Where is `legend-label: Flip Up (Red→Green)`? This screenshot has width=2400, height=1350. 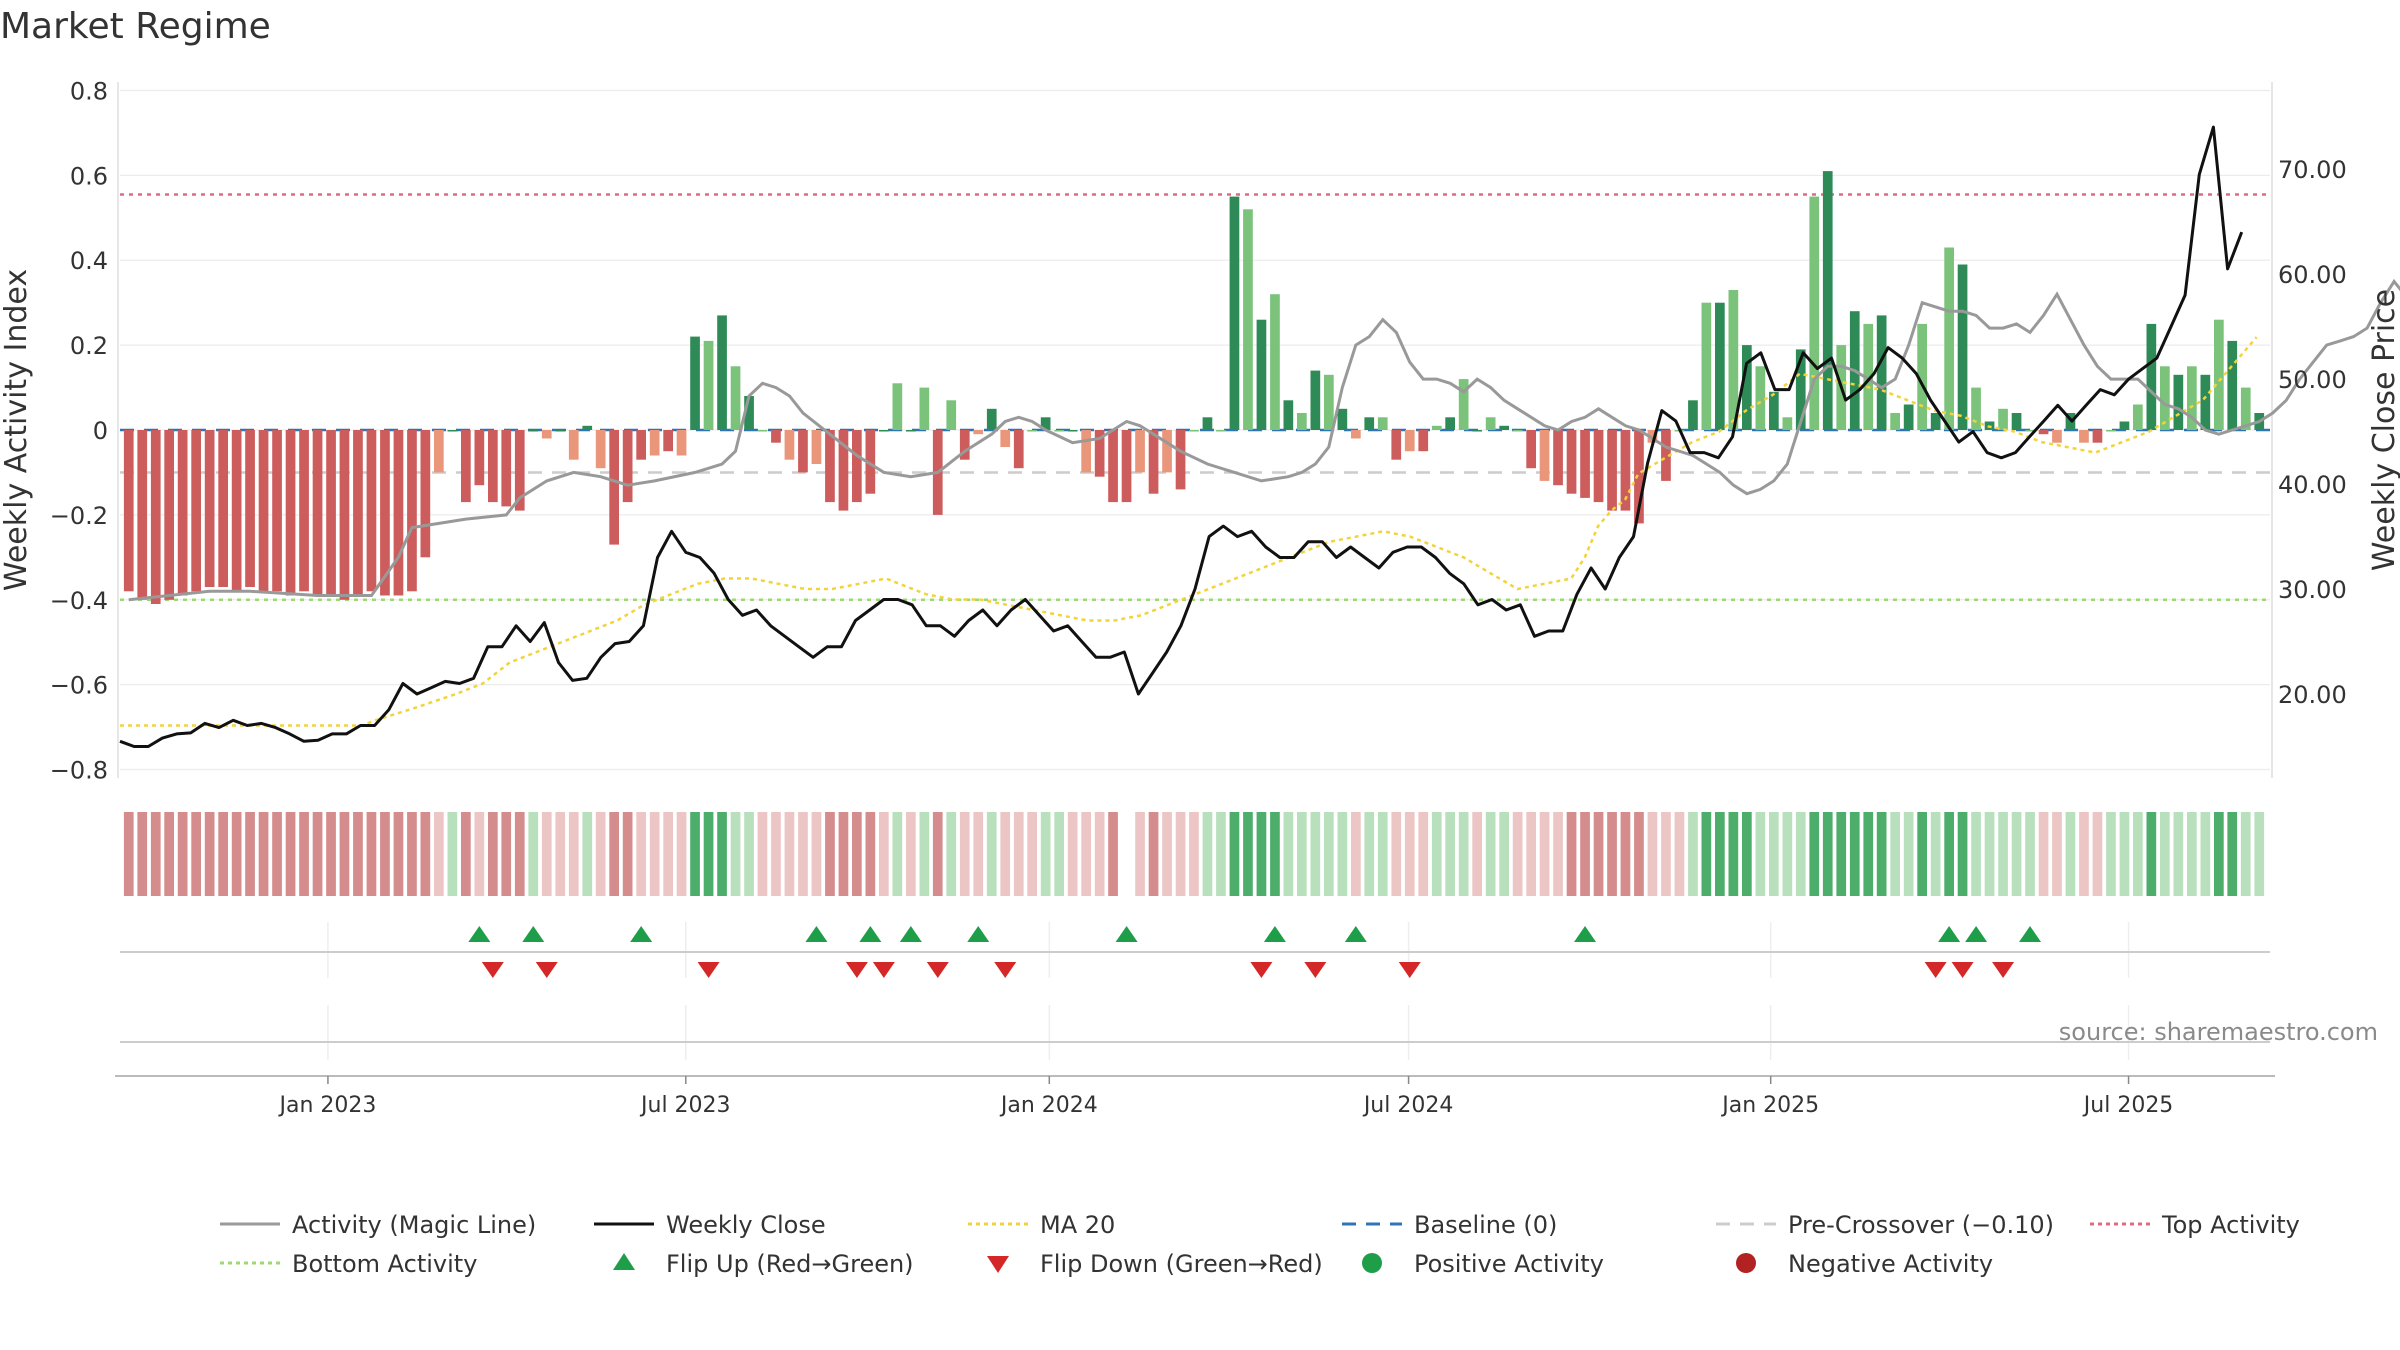 legend-label: Flip Up (Red→Green) is located at coordinates (790, 1264).